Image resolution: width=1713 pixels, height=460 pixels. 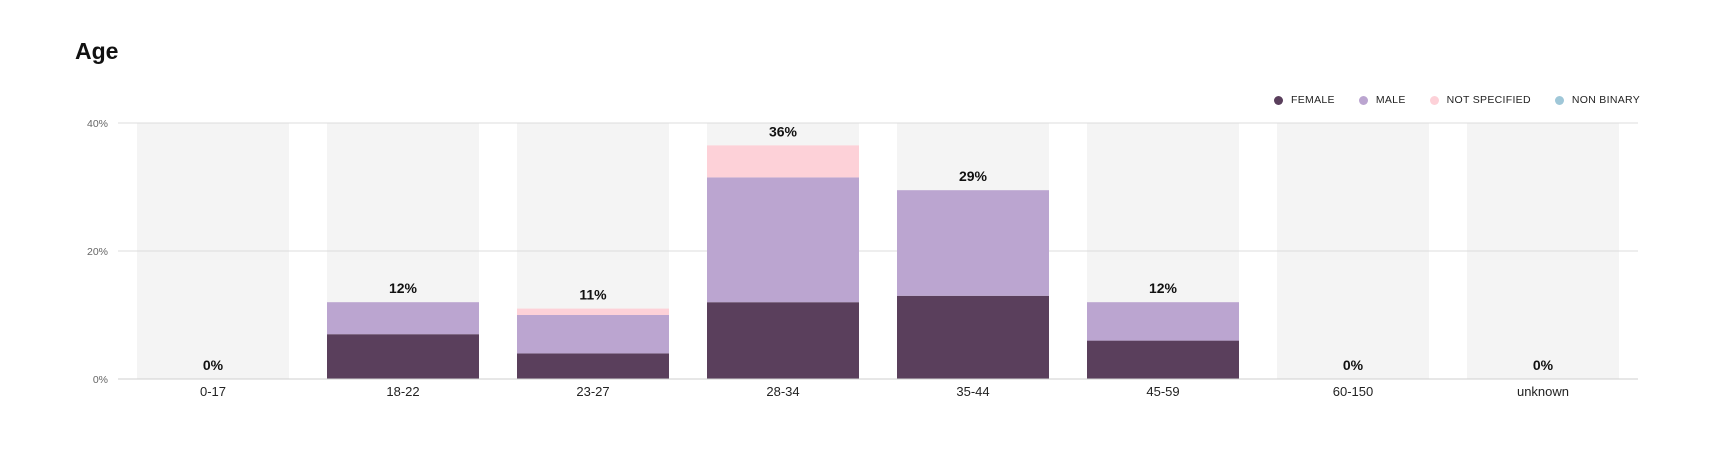 I want to click on legend-swatch-female, so click(x=1279, y=100).